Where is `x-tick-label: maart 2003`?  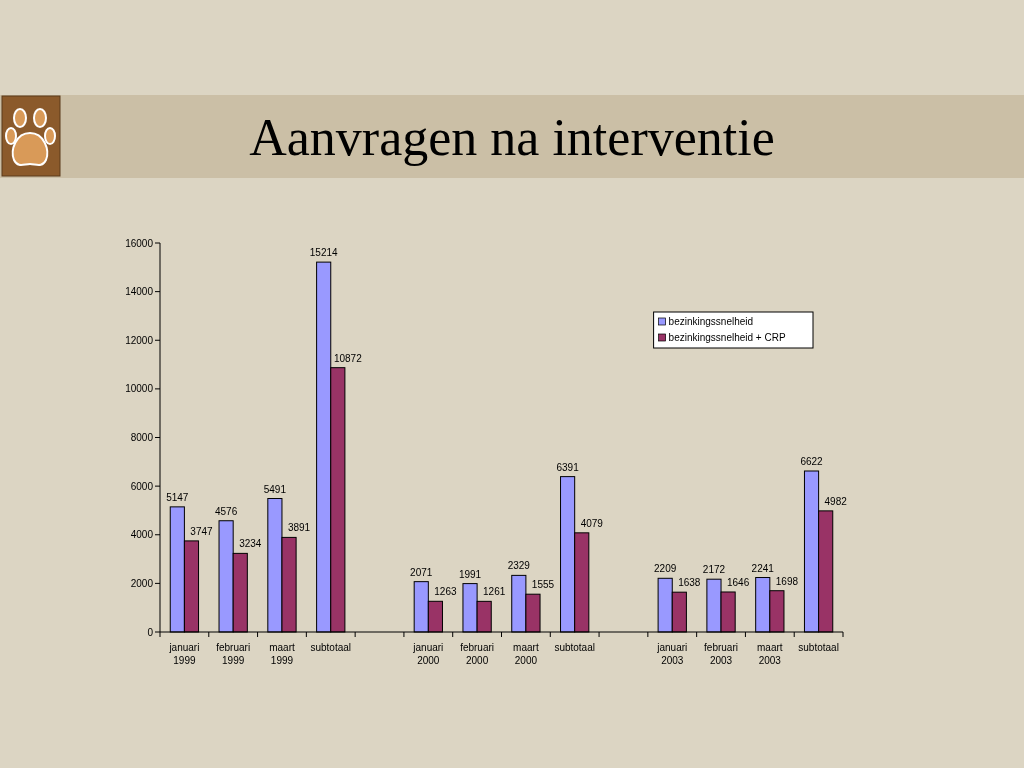 x-tick-label: maart 2003 is located at coordinates (770, 654).